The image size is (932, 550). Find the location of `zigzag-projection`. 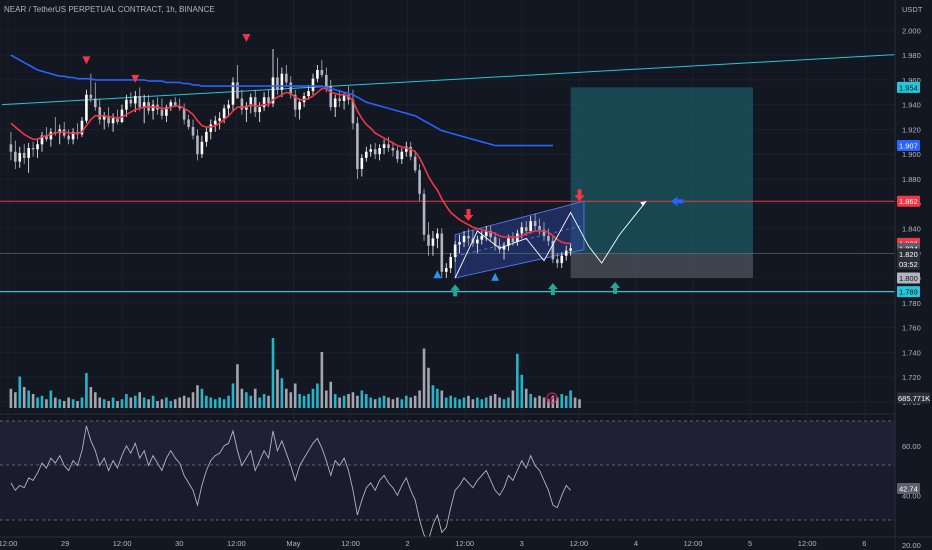

zigzag-projection is located at coordinates (550, 239).